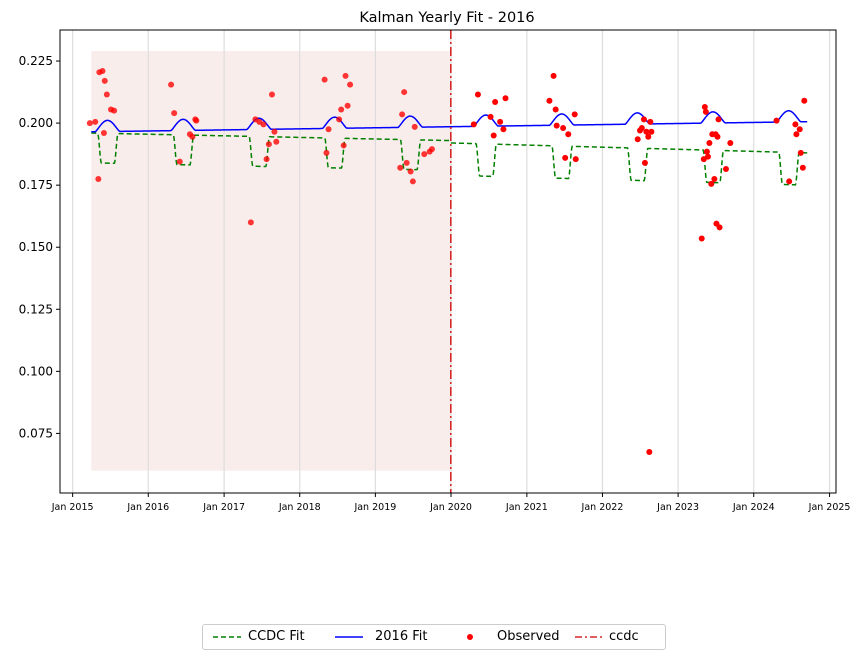 The width and height of the screenshot is (856, 660). I want to click on y-tick-label: 0.125, so click(36, 309).